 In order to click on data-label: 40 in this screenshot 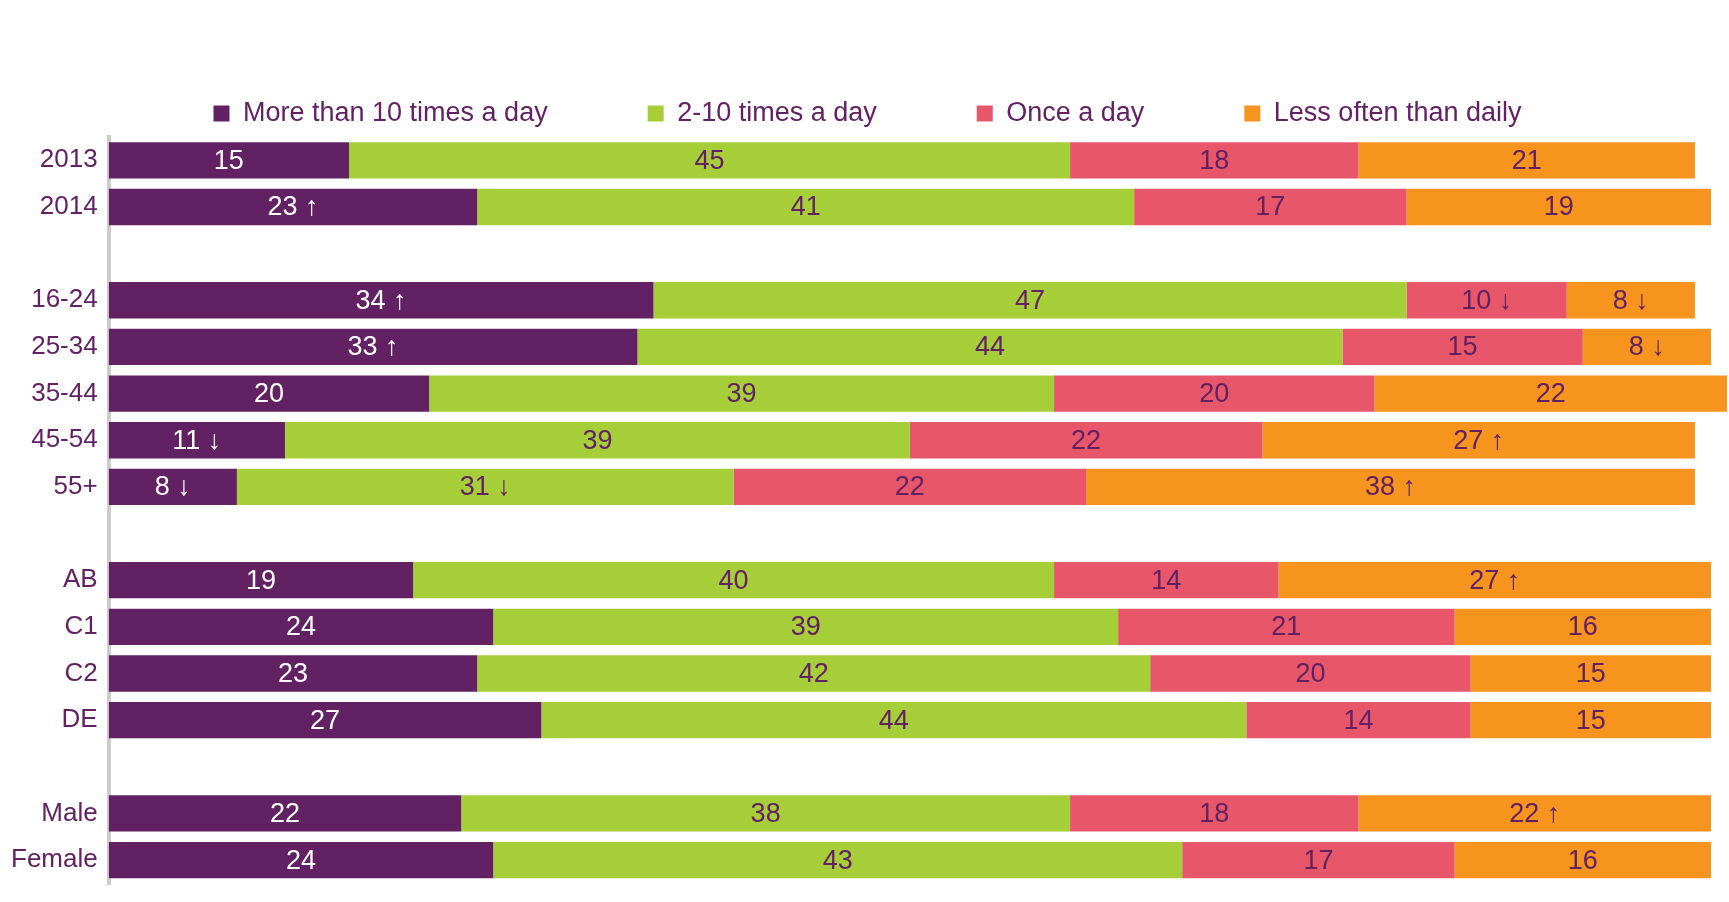, I will do `click(733, 579)`.